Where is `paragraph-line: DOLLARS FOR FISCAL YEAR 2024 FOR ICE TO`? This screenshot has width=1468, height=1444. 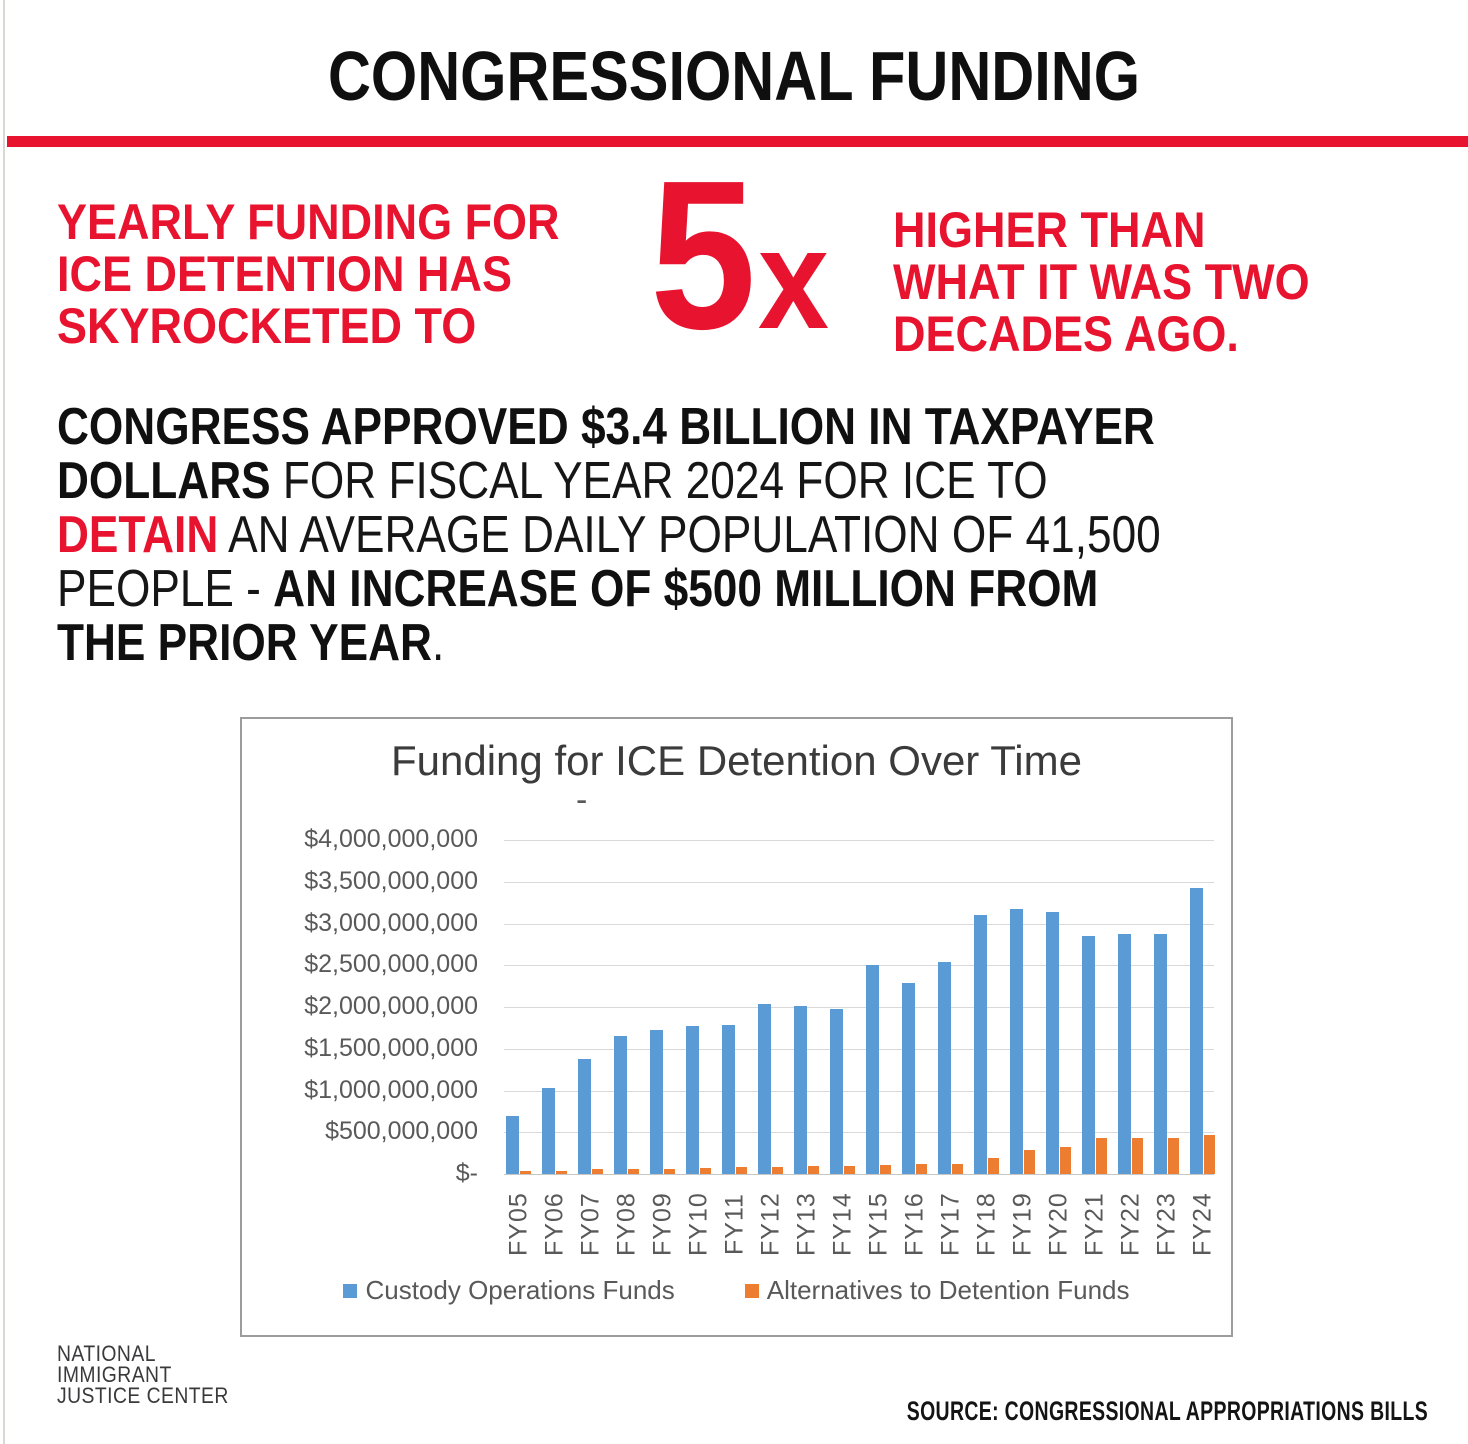
paragraph-line: DOLLARS FOR FISCAL YEAR 2024 FOR ICE TO is located at coordinates (609, 481).